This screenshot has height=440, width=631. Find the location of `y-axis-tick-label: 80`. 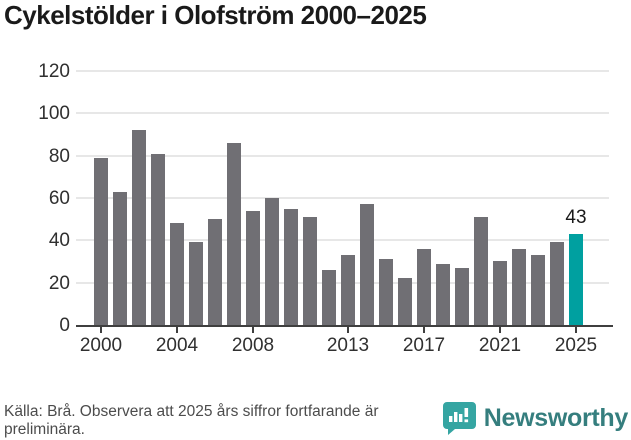

y-axis-tick-label: 80 is located at coordinates (59, 156).